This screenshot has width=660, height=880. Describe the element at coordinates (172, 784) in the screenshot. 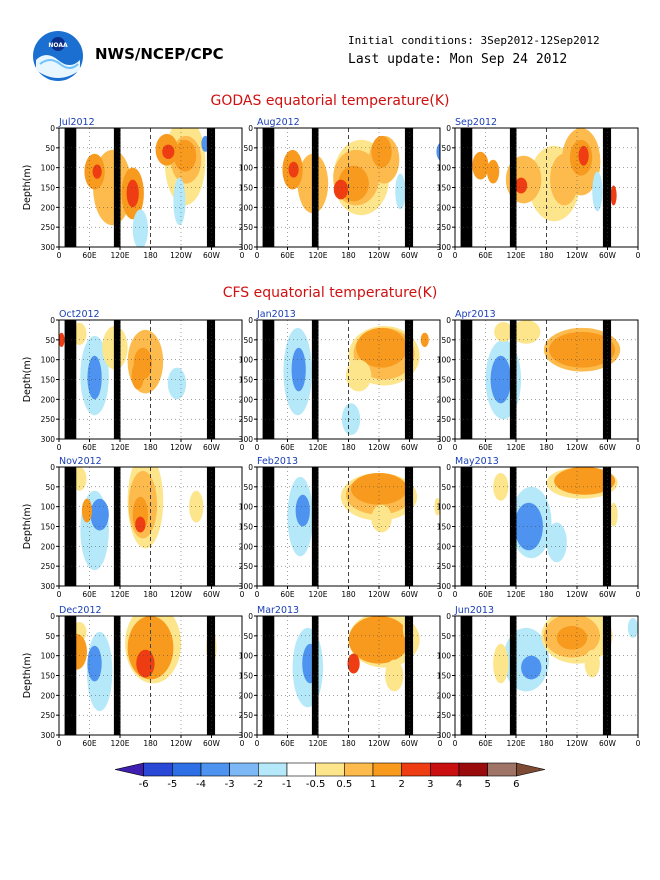

I see `colorbar-label: -5` at that location.